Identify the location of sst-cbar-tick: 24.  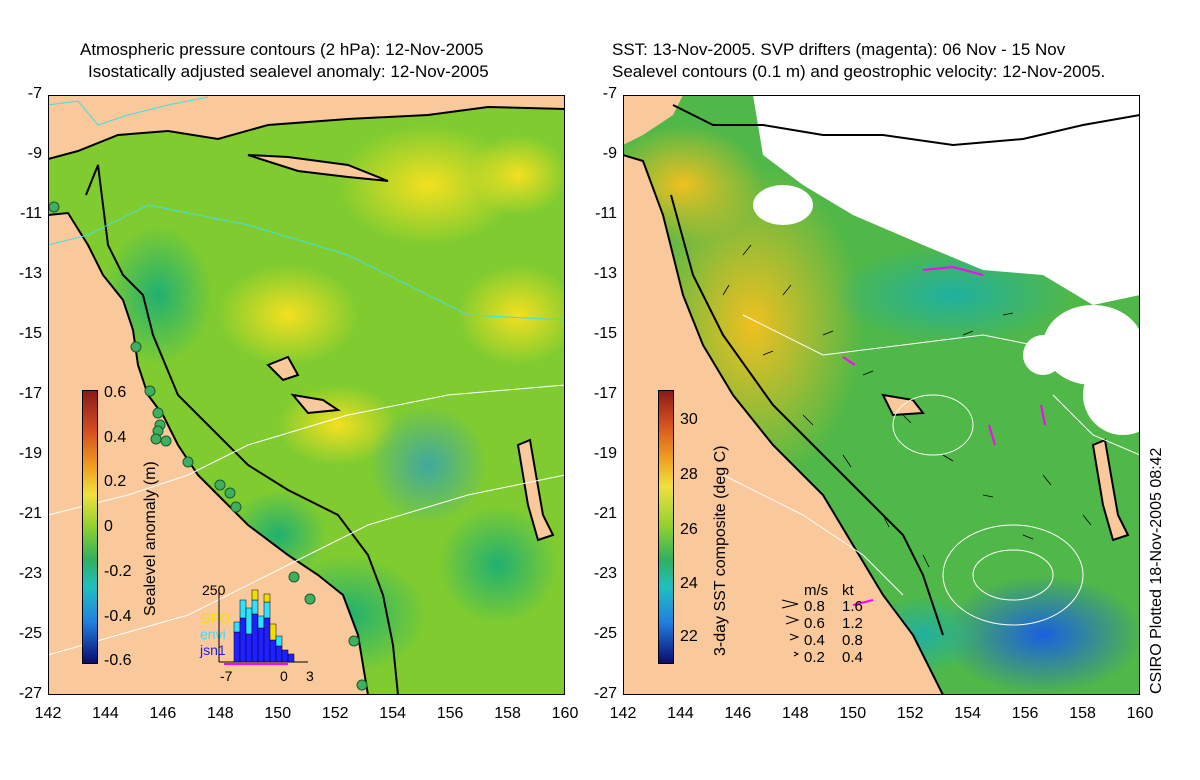
(689, 583).